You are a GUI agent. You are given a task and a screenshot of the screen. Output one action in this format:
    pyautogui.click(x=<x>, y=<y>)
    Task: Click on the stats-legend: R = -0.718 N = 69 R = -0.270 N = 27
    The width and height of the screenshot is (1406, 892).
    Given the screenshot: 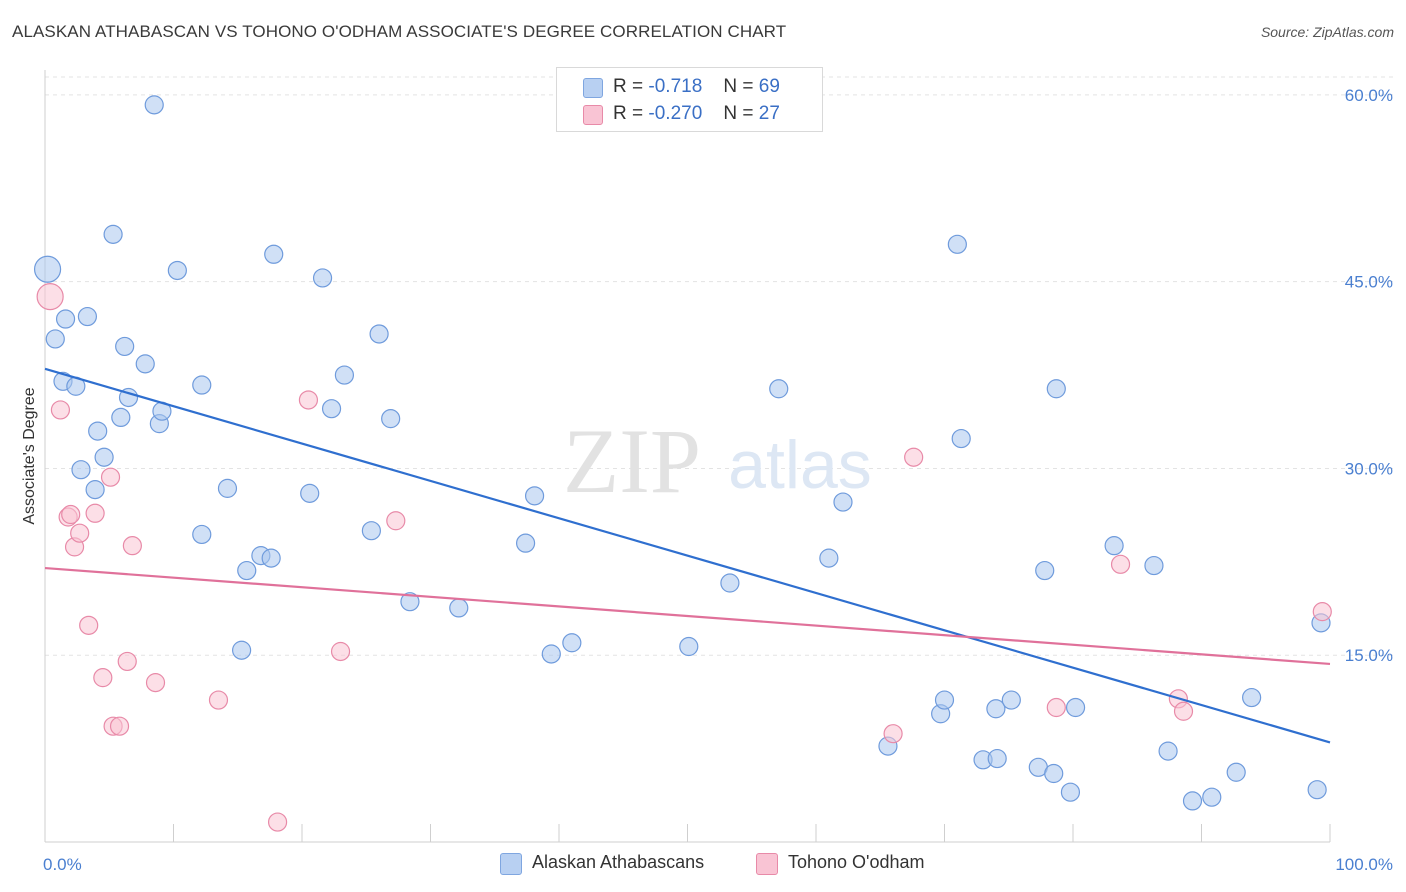 What is the action you would take?
    pyautogui.click(x=689, y=99)
    